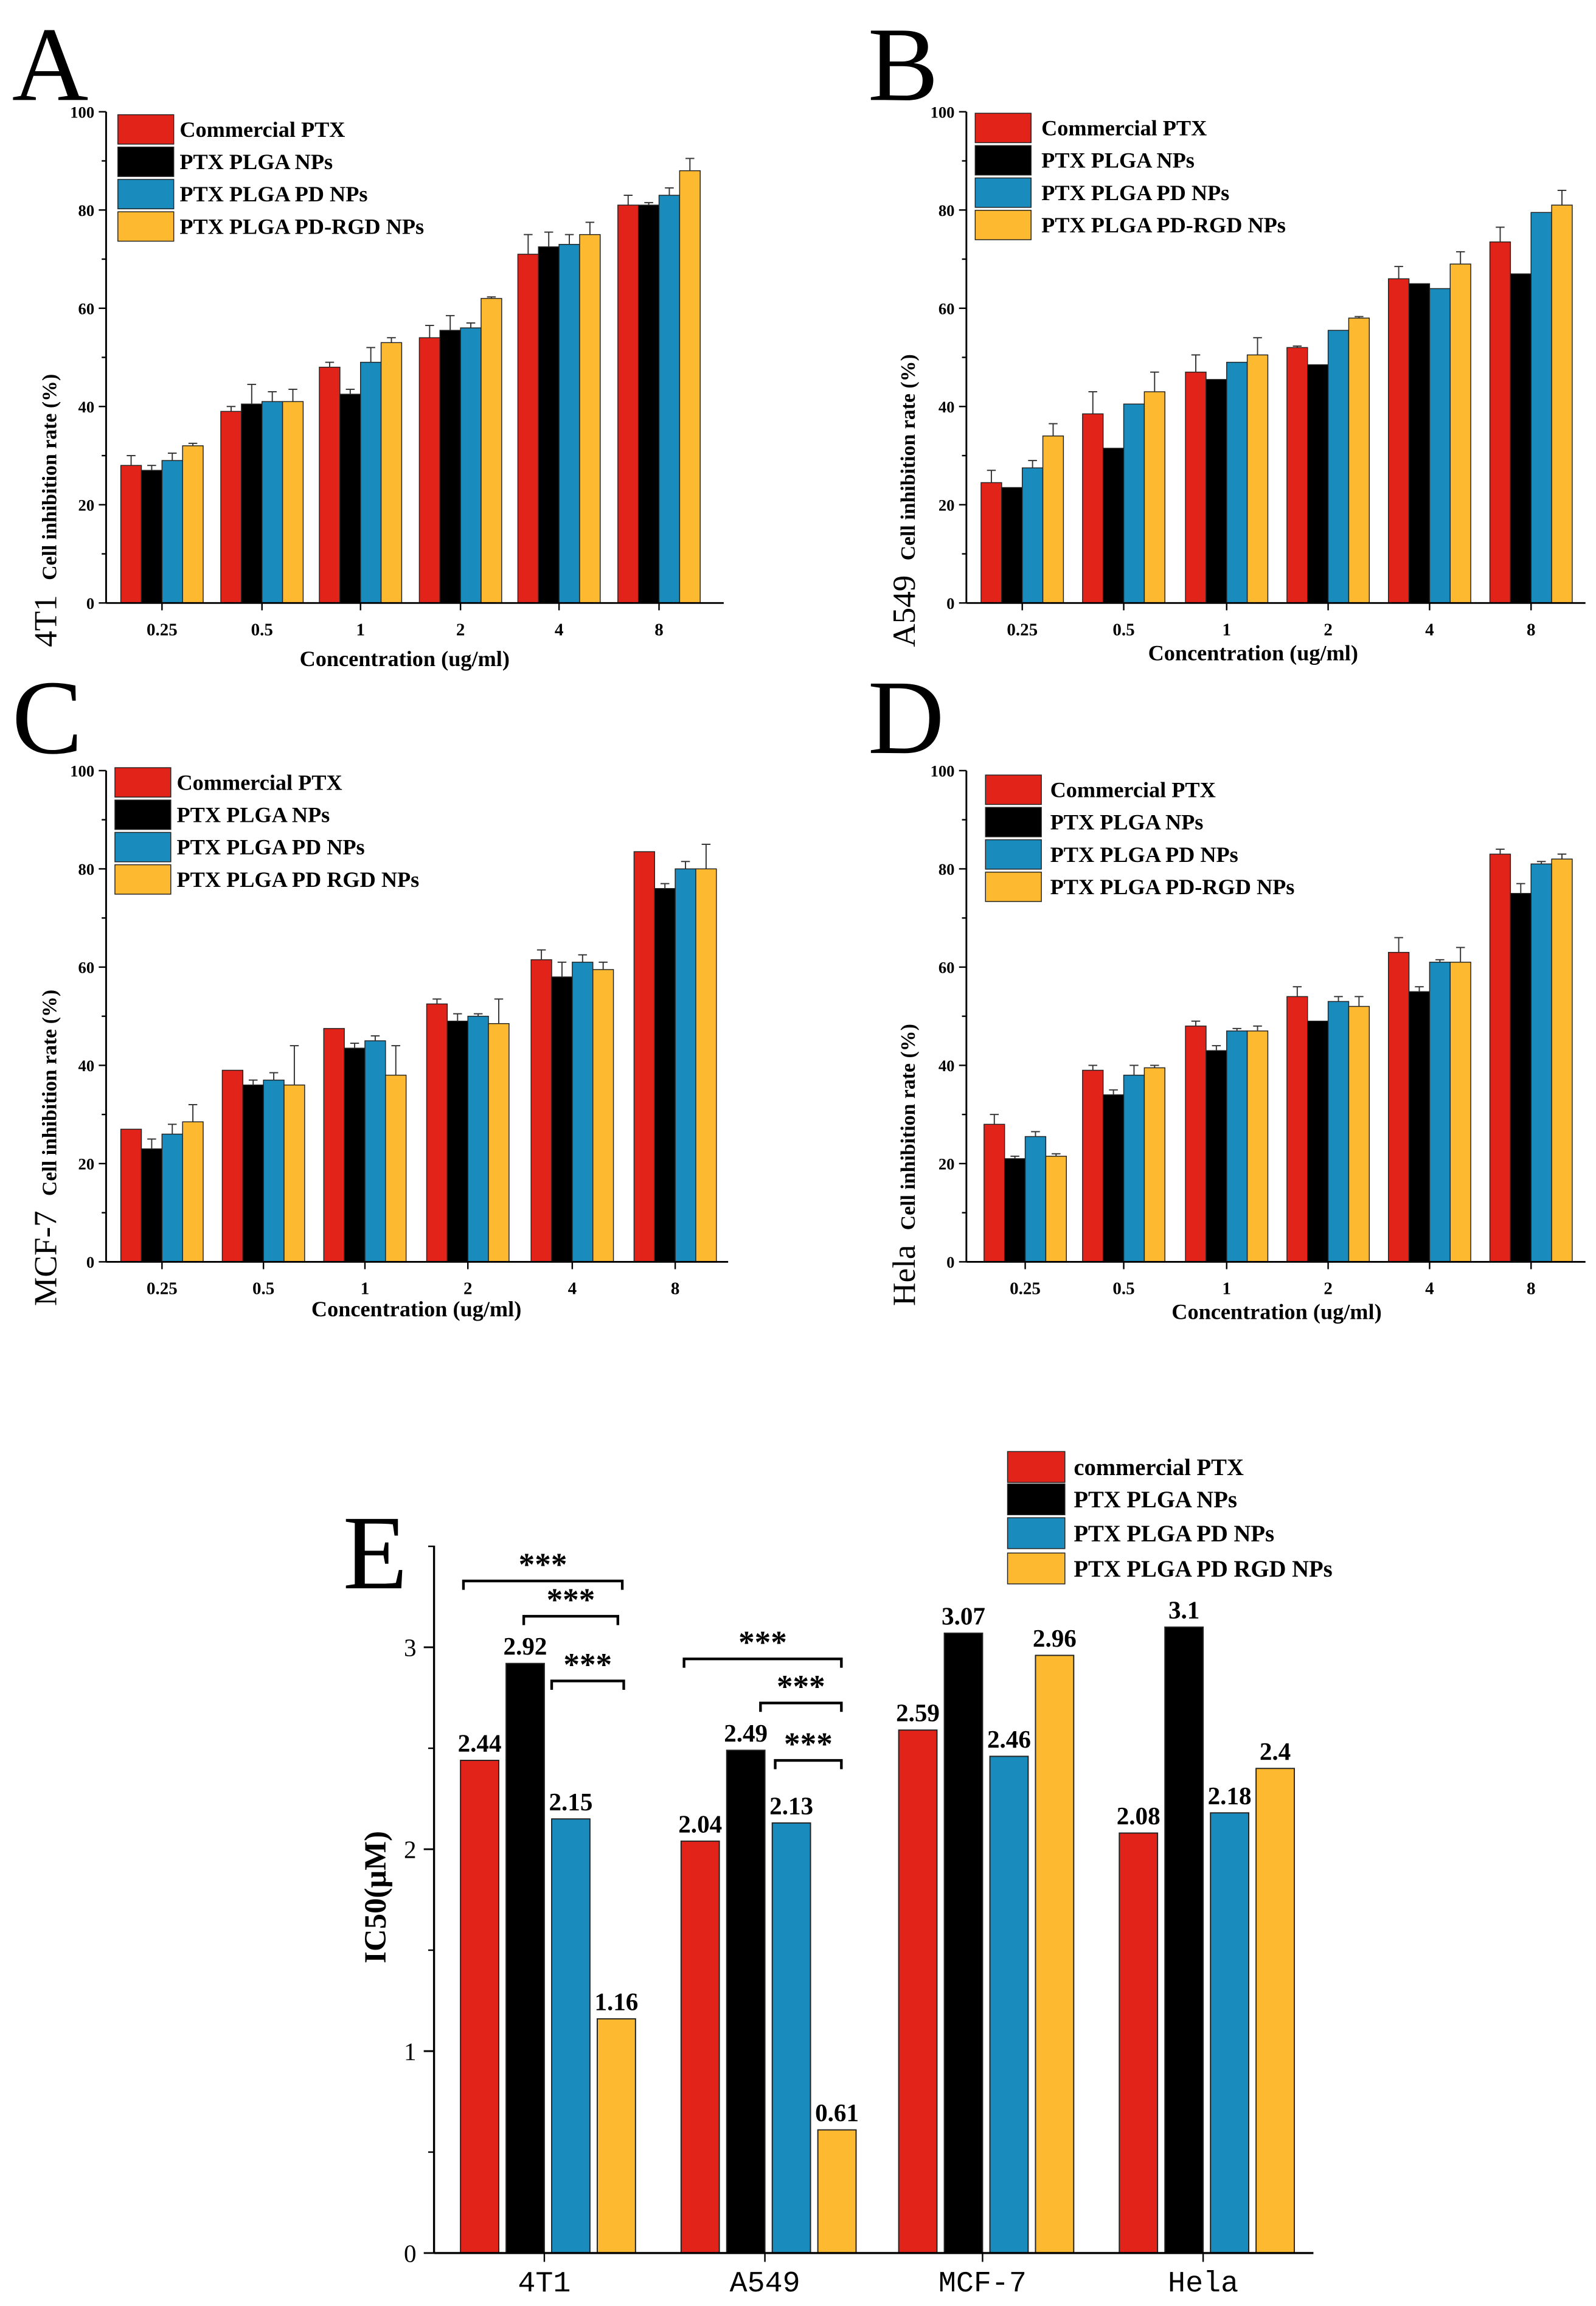 This screenshot has width=1596, height=2306. I want to click on value-label: 2.92, so click(525, 1646).